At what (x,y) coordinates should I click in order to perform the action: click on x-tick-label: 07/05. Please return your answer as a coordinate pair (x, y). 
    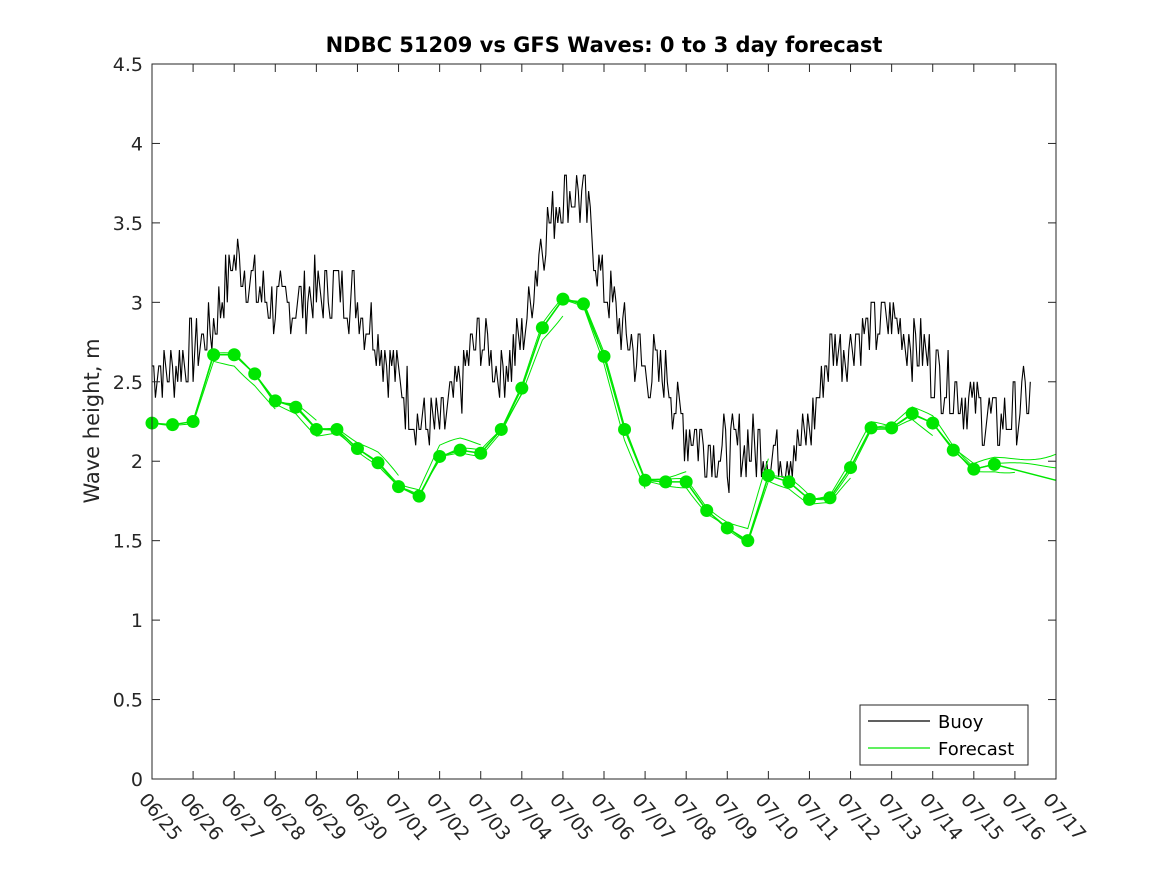
    Looking at the image, I should click on (571, 817).